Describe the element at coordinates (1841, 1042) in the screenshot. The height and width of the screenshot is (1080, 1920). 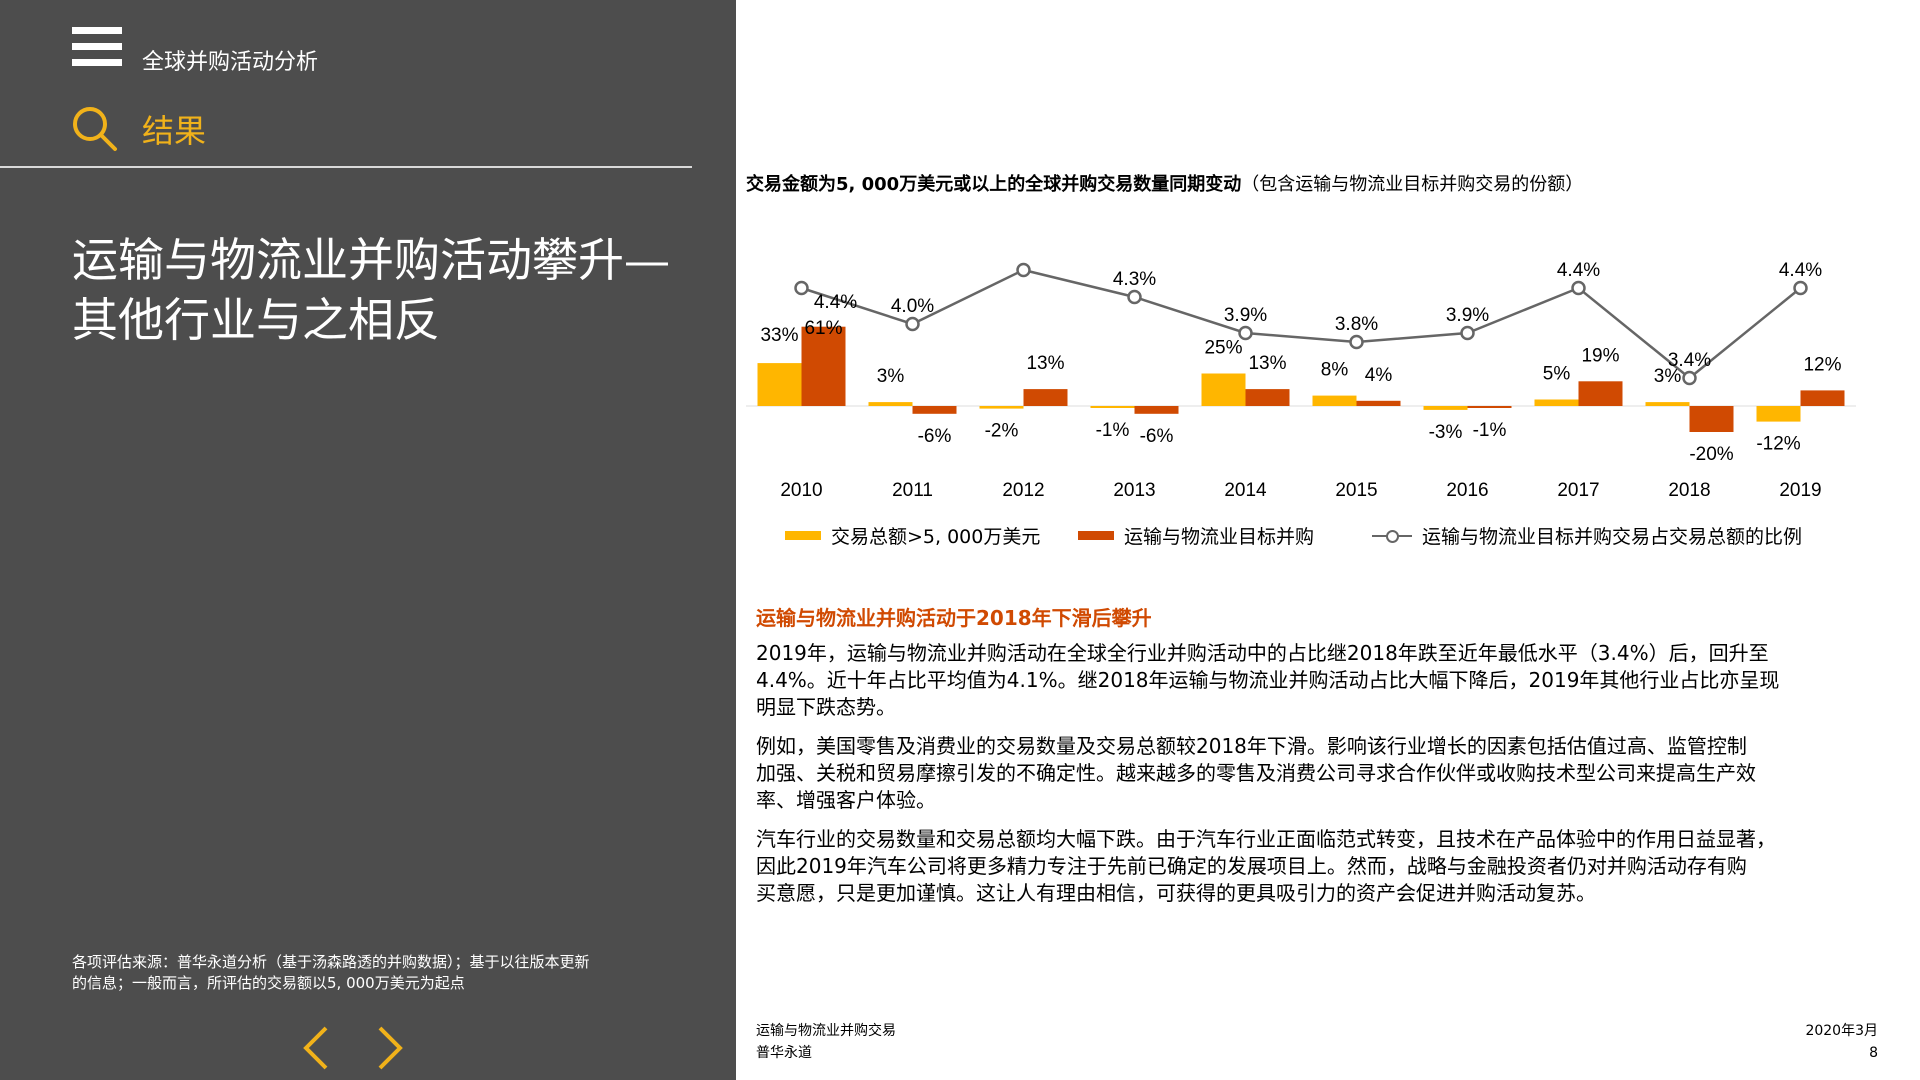
I see `footer-right: 2020年3月 8` at that location.